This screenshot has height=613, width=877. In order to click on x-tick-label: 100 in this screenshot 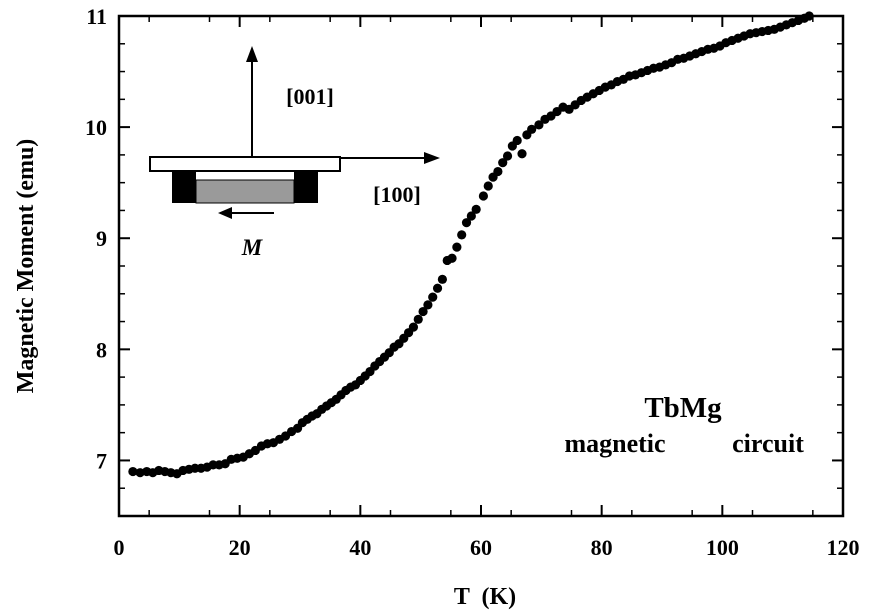, I will do `click(722, 547)`.